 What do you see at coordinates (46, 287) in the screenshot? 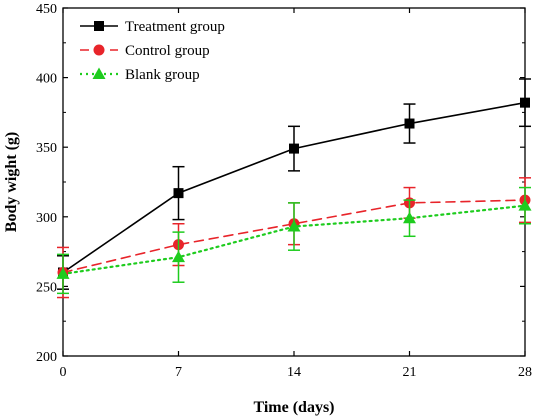
I see `y-tick-label: 250` at bounding box center [46, 287].